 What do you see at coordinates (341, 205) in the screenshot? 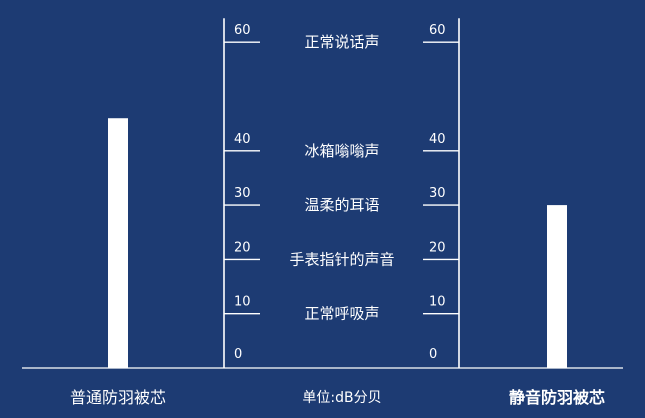
I see `reference-label: 温柔的耳语` at bounding box center [341, 205].